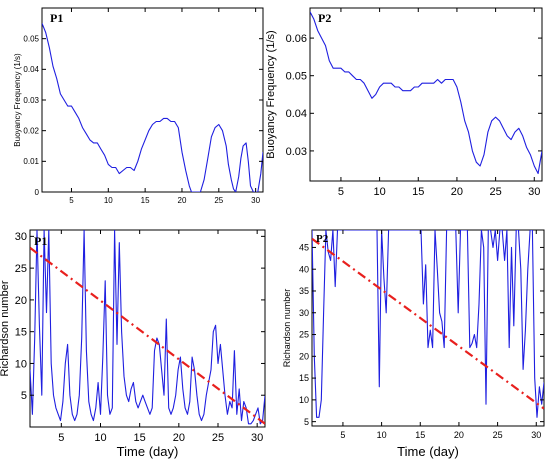 The width and height of the screenshot is (550, 461). I want to click on y-tick-label: 35, so click(304, 291).